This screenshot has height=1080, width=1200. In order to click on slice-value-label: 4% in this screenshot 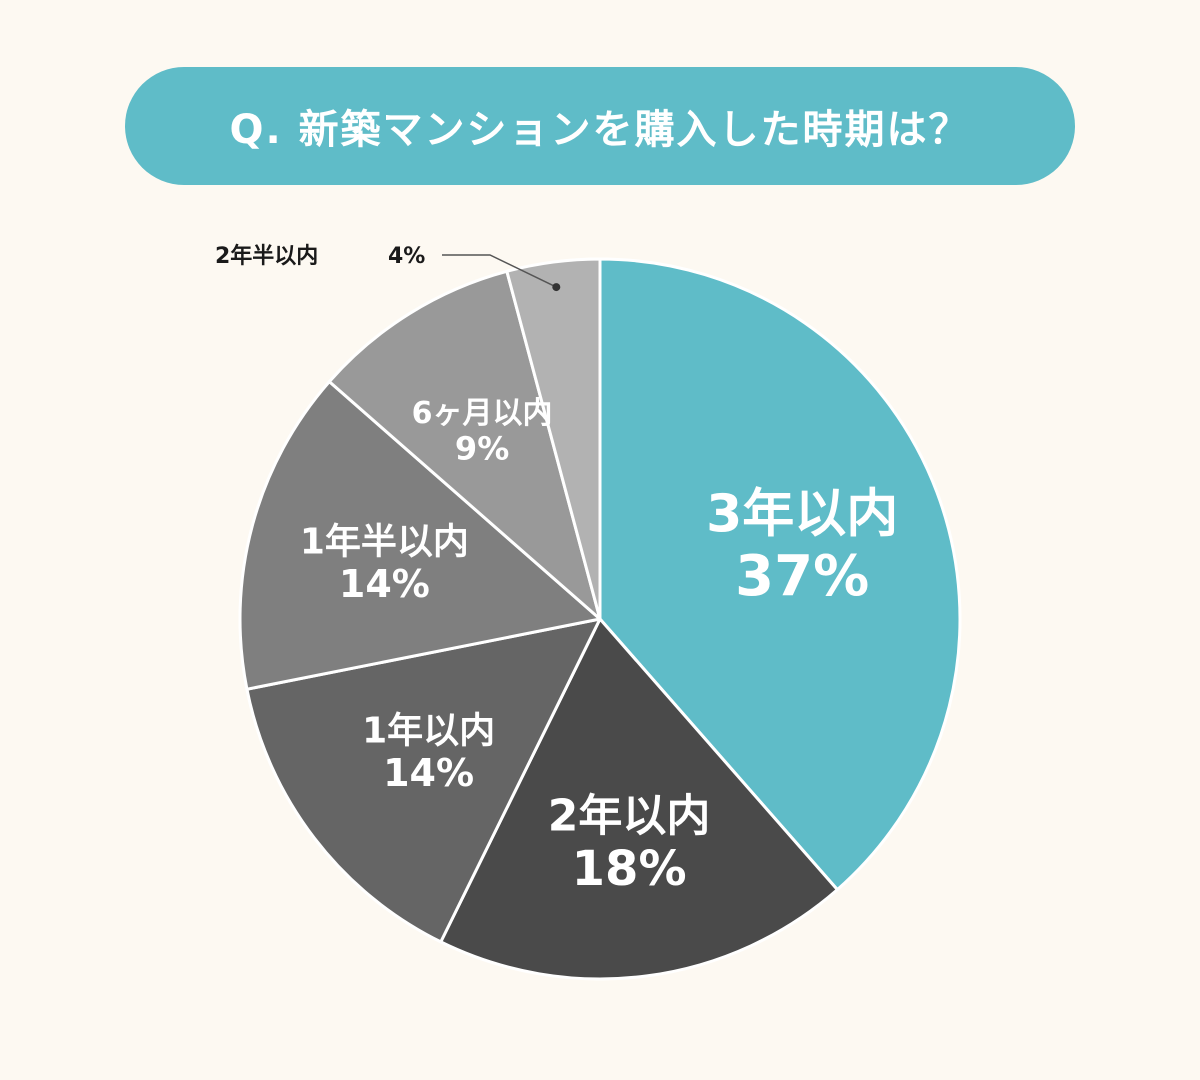, I will do `click(406, 256)`.